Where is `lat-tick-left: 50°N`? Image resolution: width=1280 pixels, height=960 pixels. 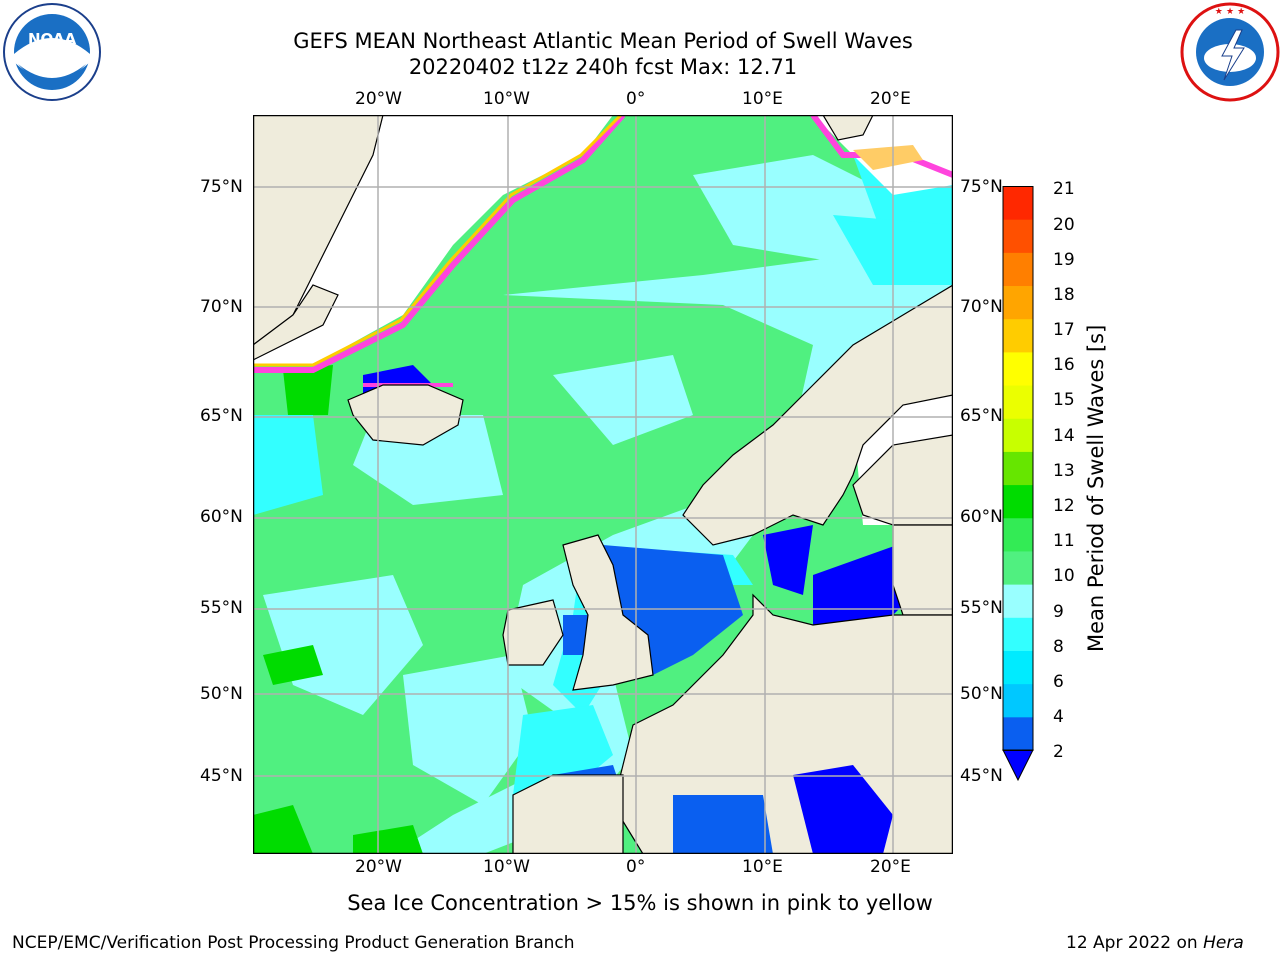
lat-tick-left: 50°N is located at coordinates (221, 694).